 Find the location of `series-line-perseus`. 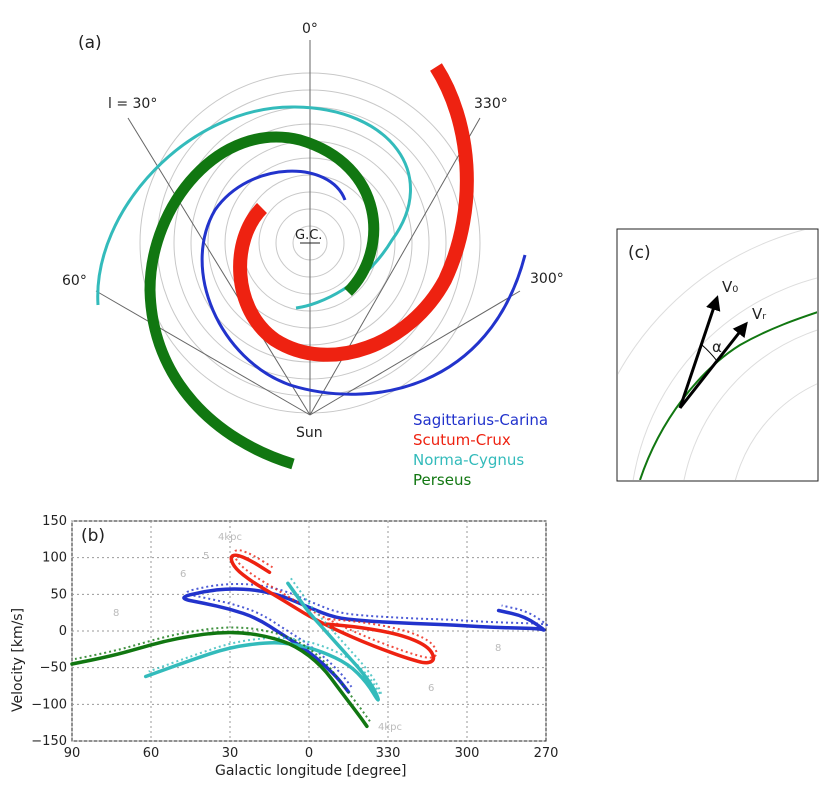

series-line-perseus is located at coordinates (219, 679).